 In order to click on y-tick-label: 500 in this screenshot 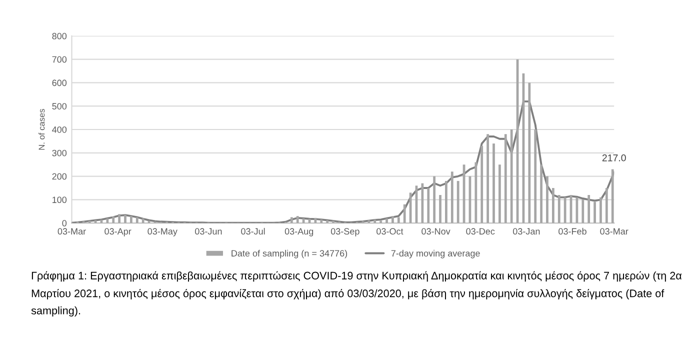, I will do `click(59, 106)`.